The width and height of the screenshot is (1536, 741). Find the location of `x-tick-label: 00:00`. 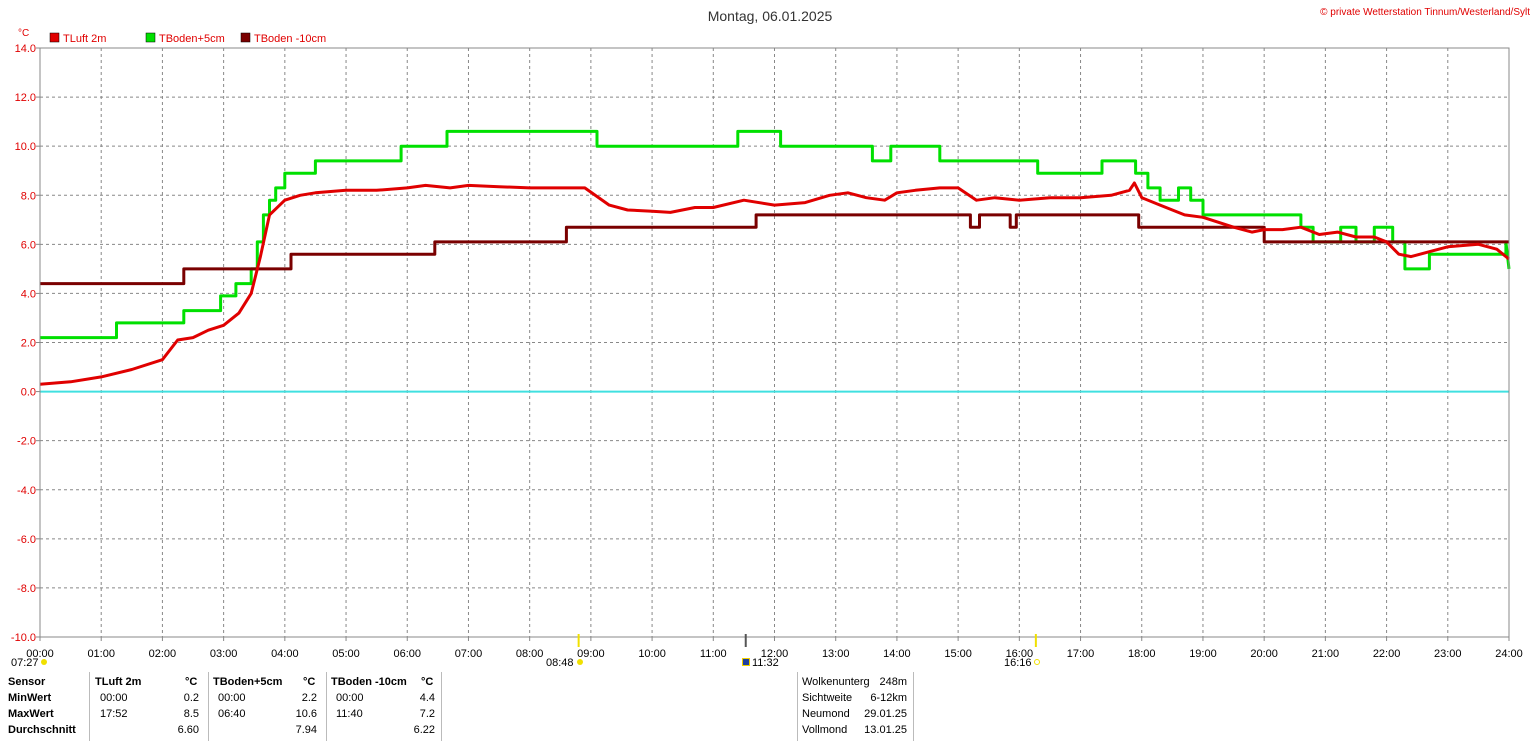

x-tick-label: 00:00 is located at coordinates (40, 654).